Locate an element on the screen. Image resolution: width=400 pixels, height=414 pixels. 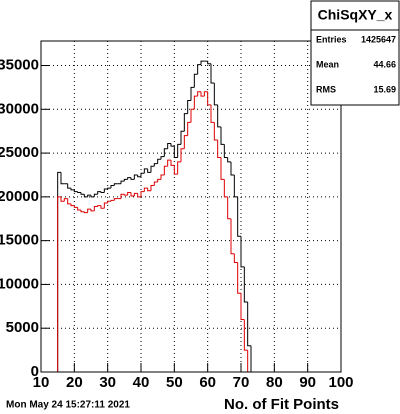
y-tick-label: 15000 is located at coordinates (19, 240).